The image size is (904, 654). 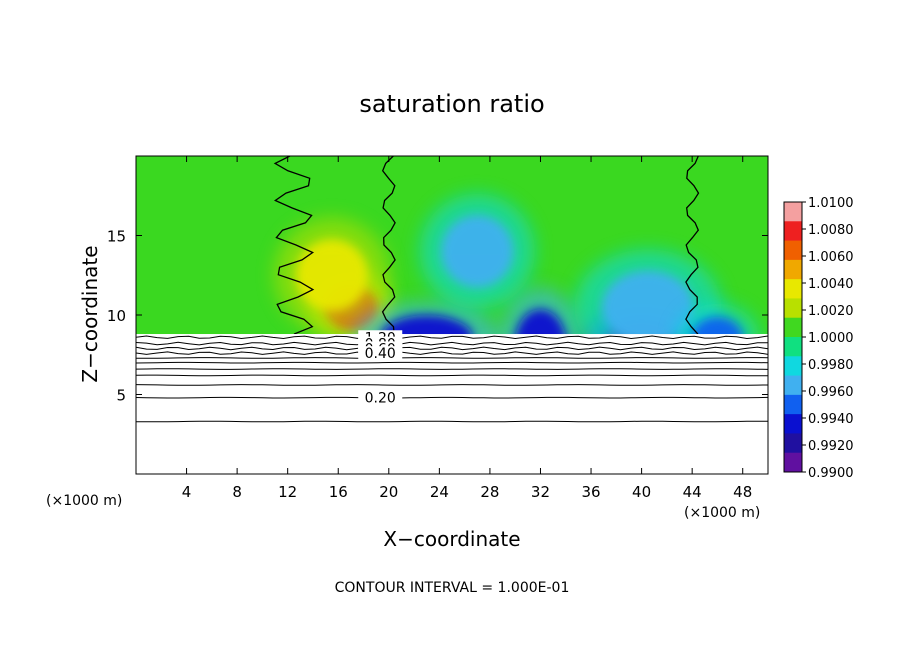 I want to click on x-tick: 8, so click(x=237, y=328).